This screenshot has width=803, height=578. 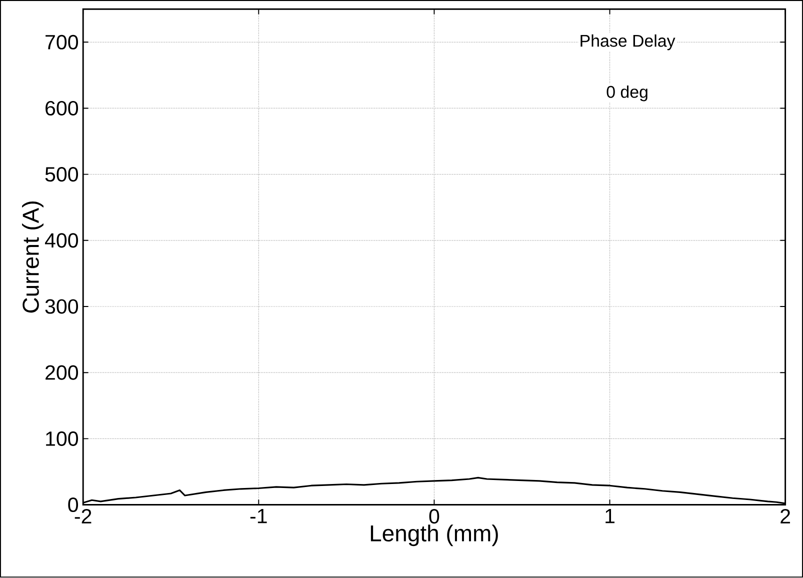 What do you see at coordinates (434, 516) in the screenshot?
I see `x-tick-label: 0` at bounding box center [434, 516].